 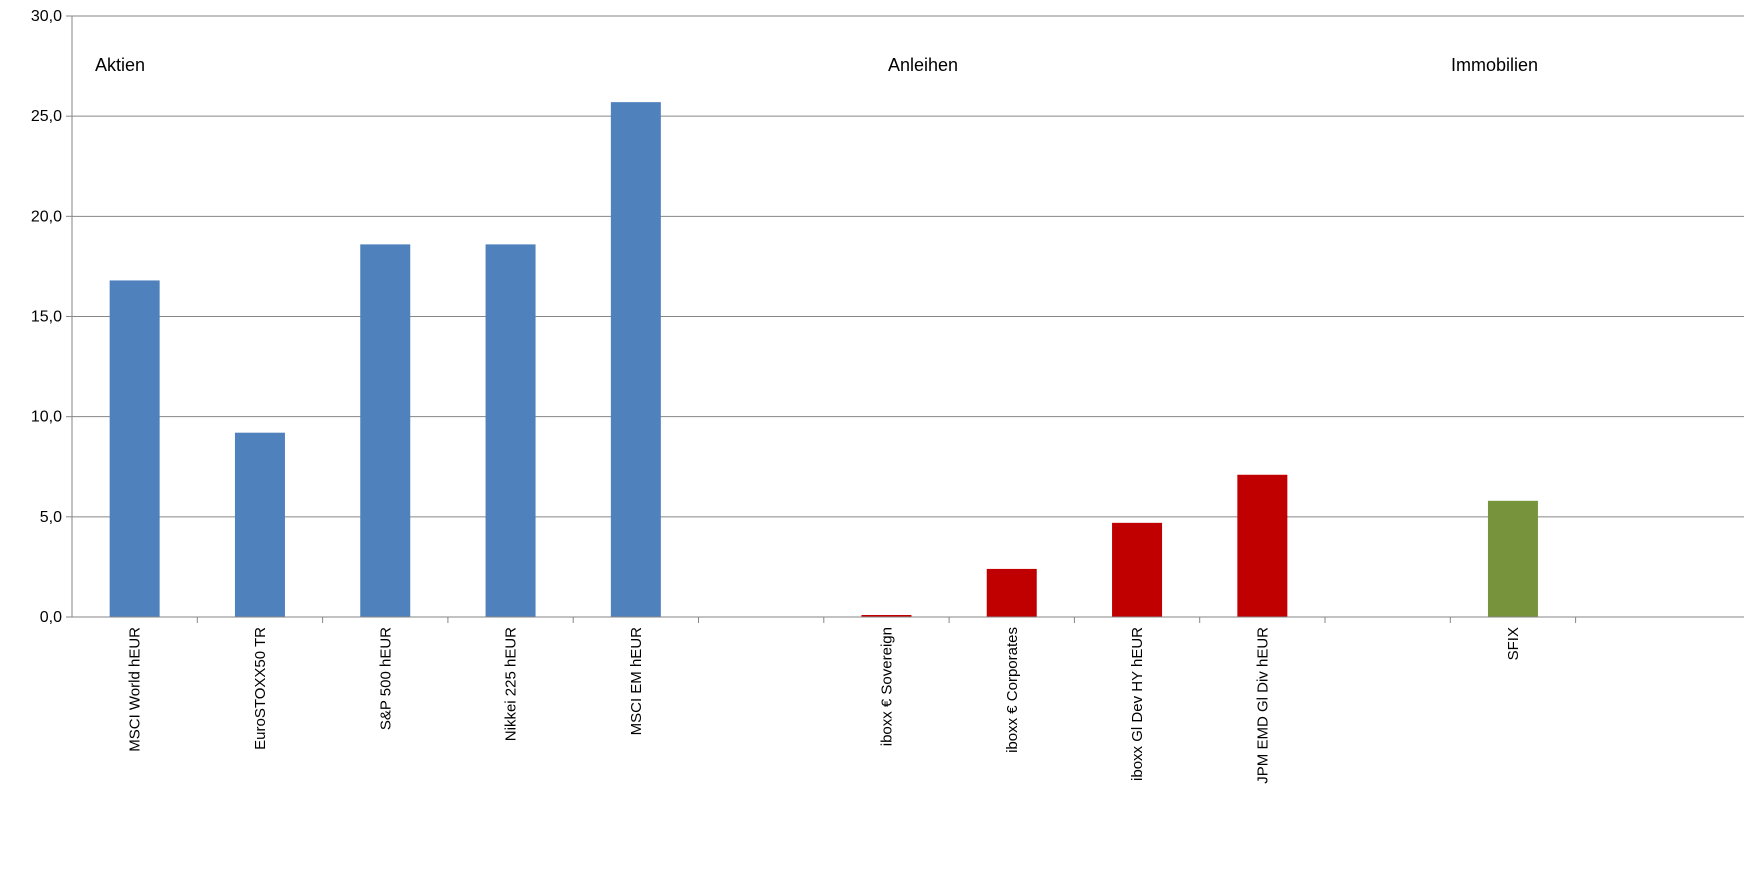 I want to click on y-tick-label: 5,0, so click(x=51, y=517).